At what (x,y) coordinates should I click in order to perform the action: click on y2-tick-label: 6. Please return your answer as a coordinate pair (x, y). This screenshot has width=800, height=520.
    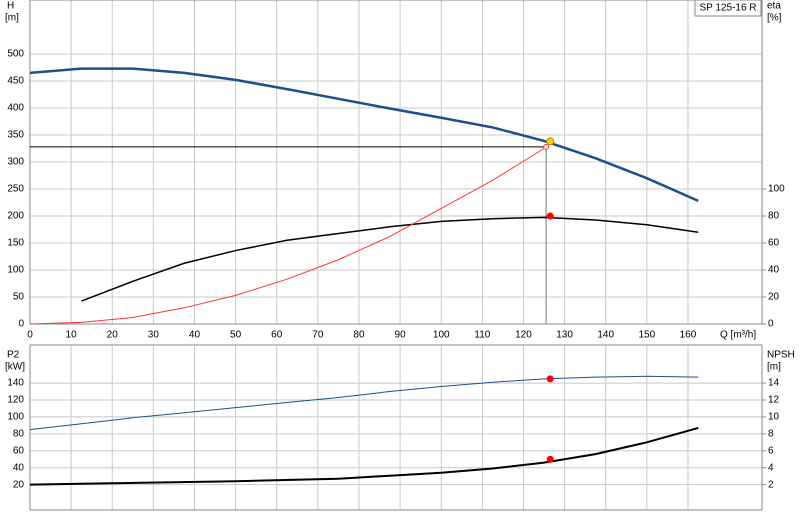
    Looking at the image, I should click on (771, 450).